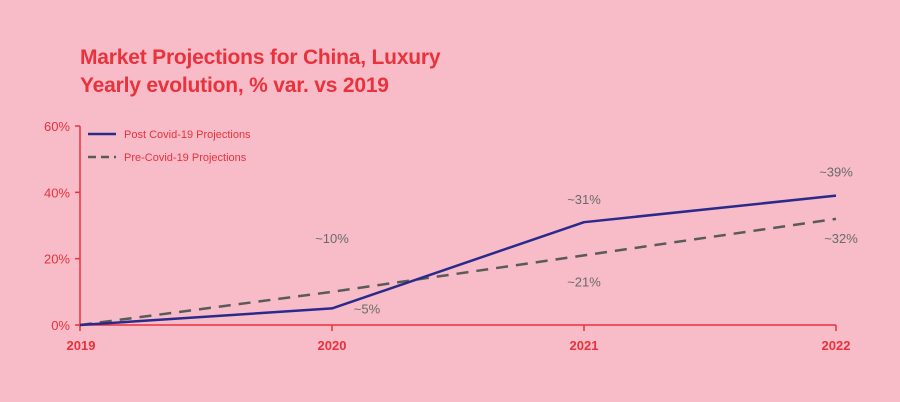 Image resolution: width=900 pixels, height=402 pixels. I want to click on chart-subtitle: Yearly evolution, % var. vs 2019, so click(234, 85).